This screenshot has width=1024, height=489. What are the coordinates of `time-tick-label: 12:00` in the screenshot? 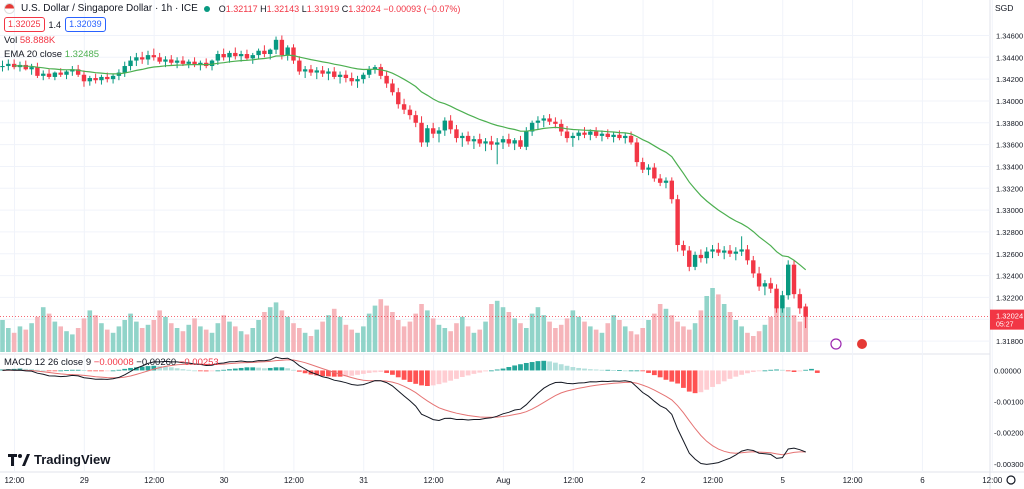 It's located at (154, 480).